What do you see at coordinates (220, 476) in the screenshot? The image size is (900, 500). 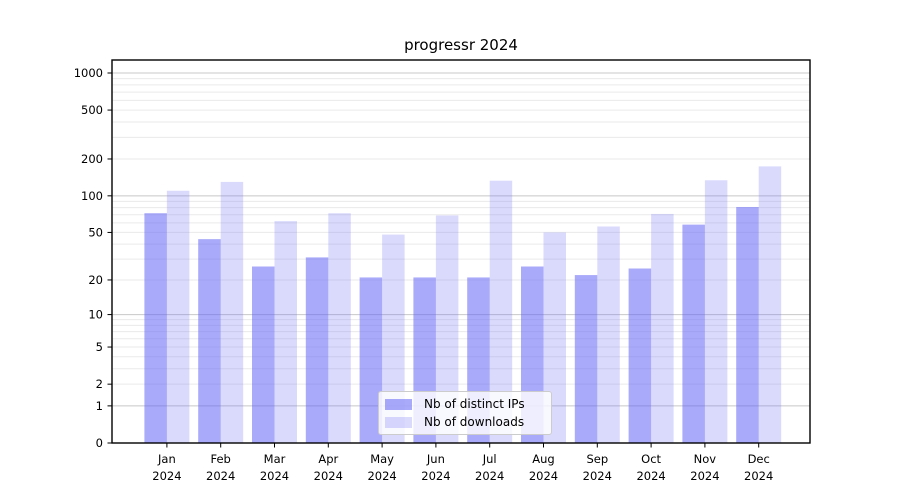 I see `x-tick-label-year-feb: 2024` at bounding box center [220, 476].